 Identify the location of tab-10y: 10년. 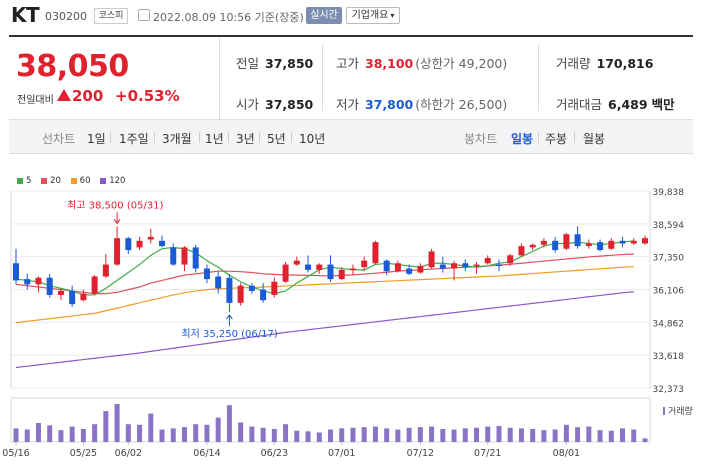
(312, 139).